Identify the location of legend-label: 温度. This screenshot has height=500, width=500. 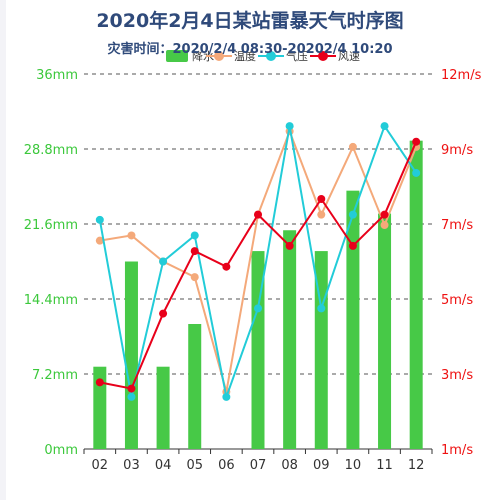
(245, 56).